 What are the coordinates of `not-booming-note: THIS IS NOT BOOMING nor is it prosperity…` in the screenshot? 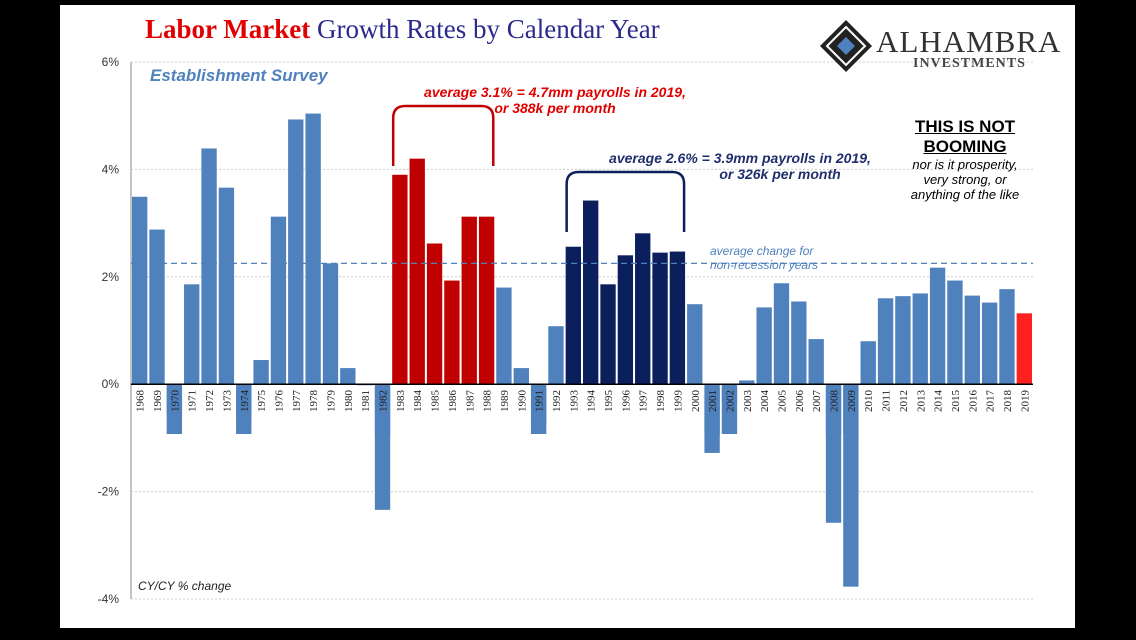 It's located at (965, 159).